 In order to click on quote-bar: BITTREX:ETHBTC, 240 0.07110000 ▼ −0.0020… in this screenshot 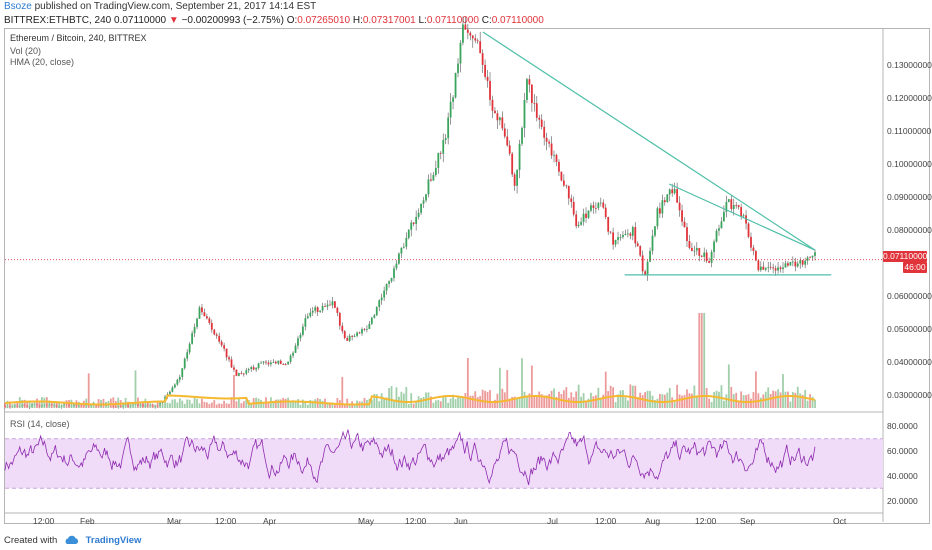, I will do `click(466, 21)`.